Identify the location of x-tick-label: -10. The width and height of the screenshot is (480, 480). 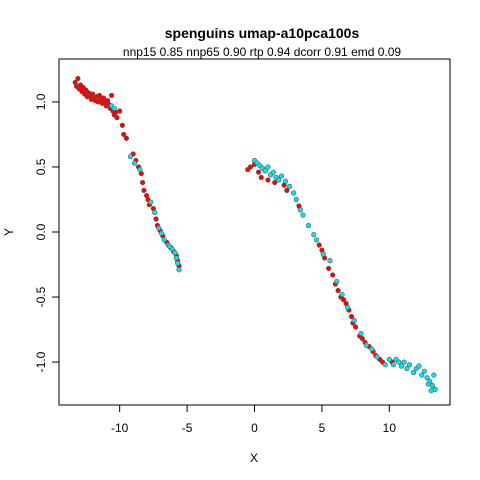
(120, 428).